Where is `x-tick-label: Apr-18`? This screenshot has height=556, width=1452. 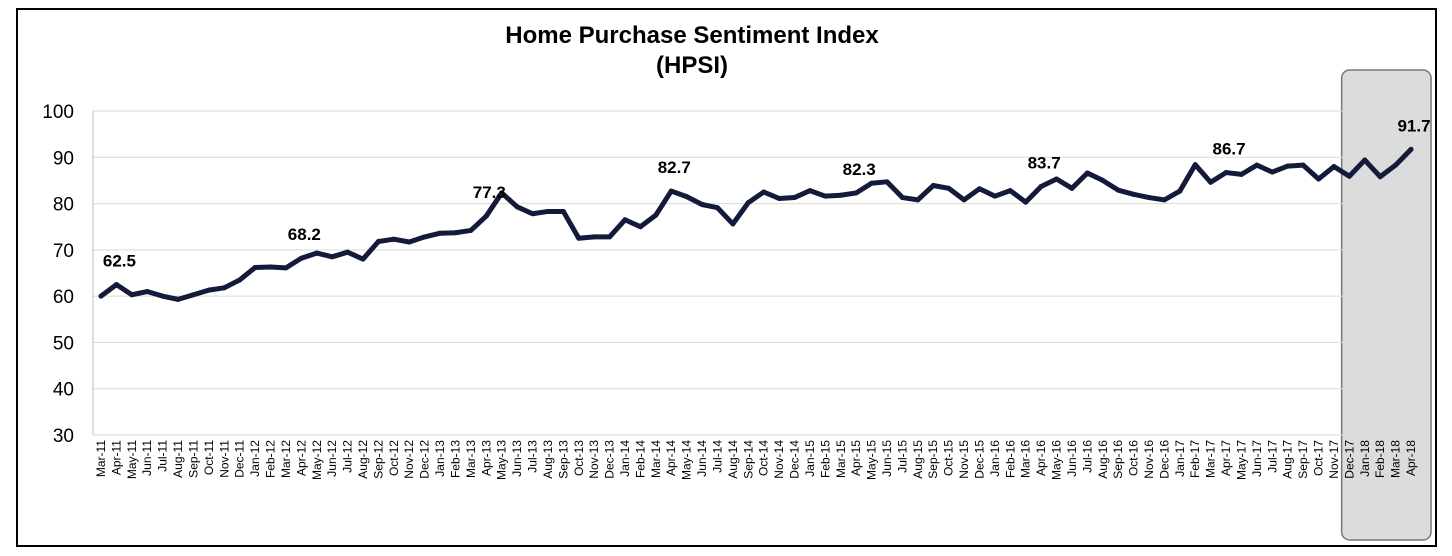
x-tick-label: Apr-18 is located at coordinates (1411, 458).